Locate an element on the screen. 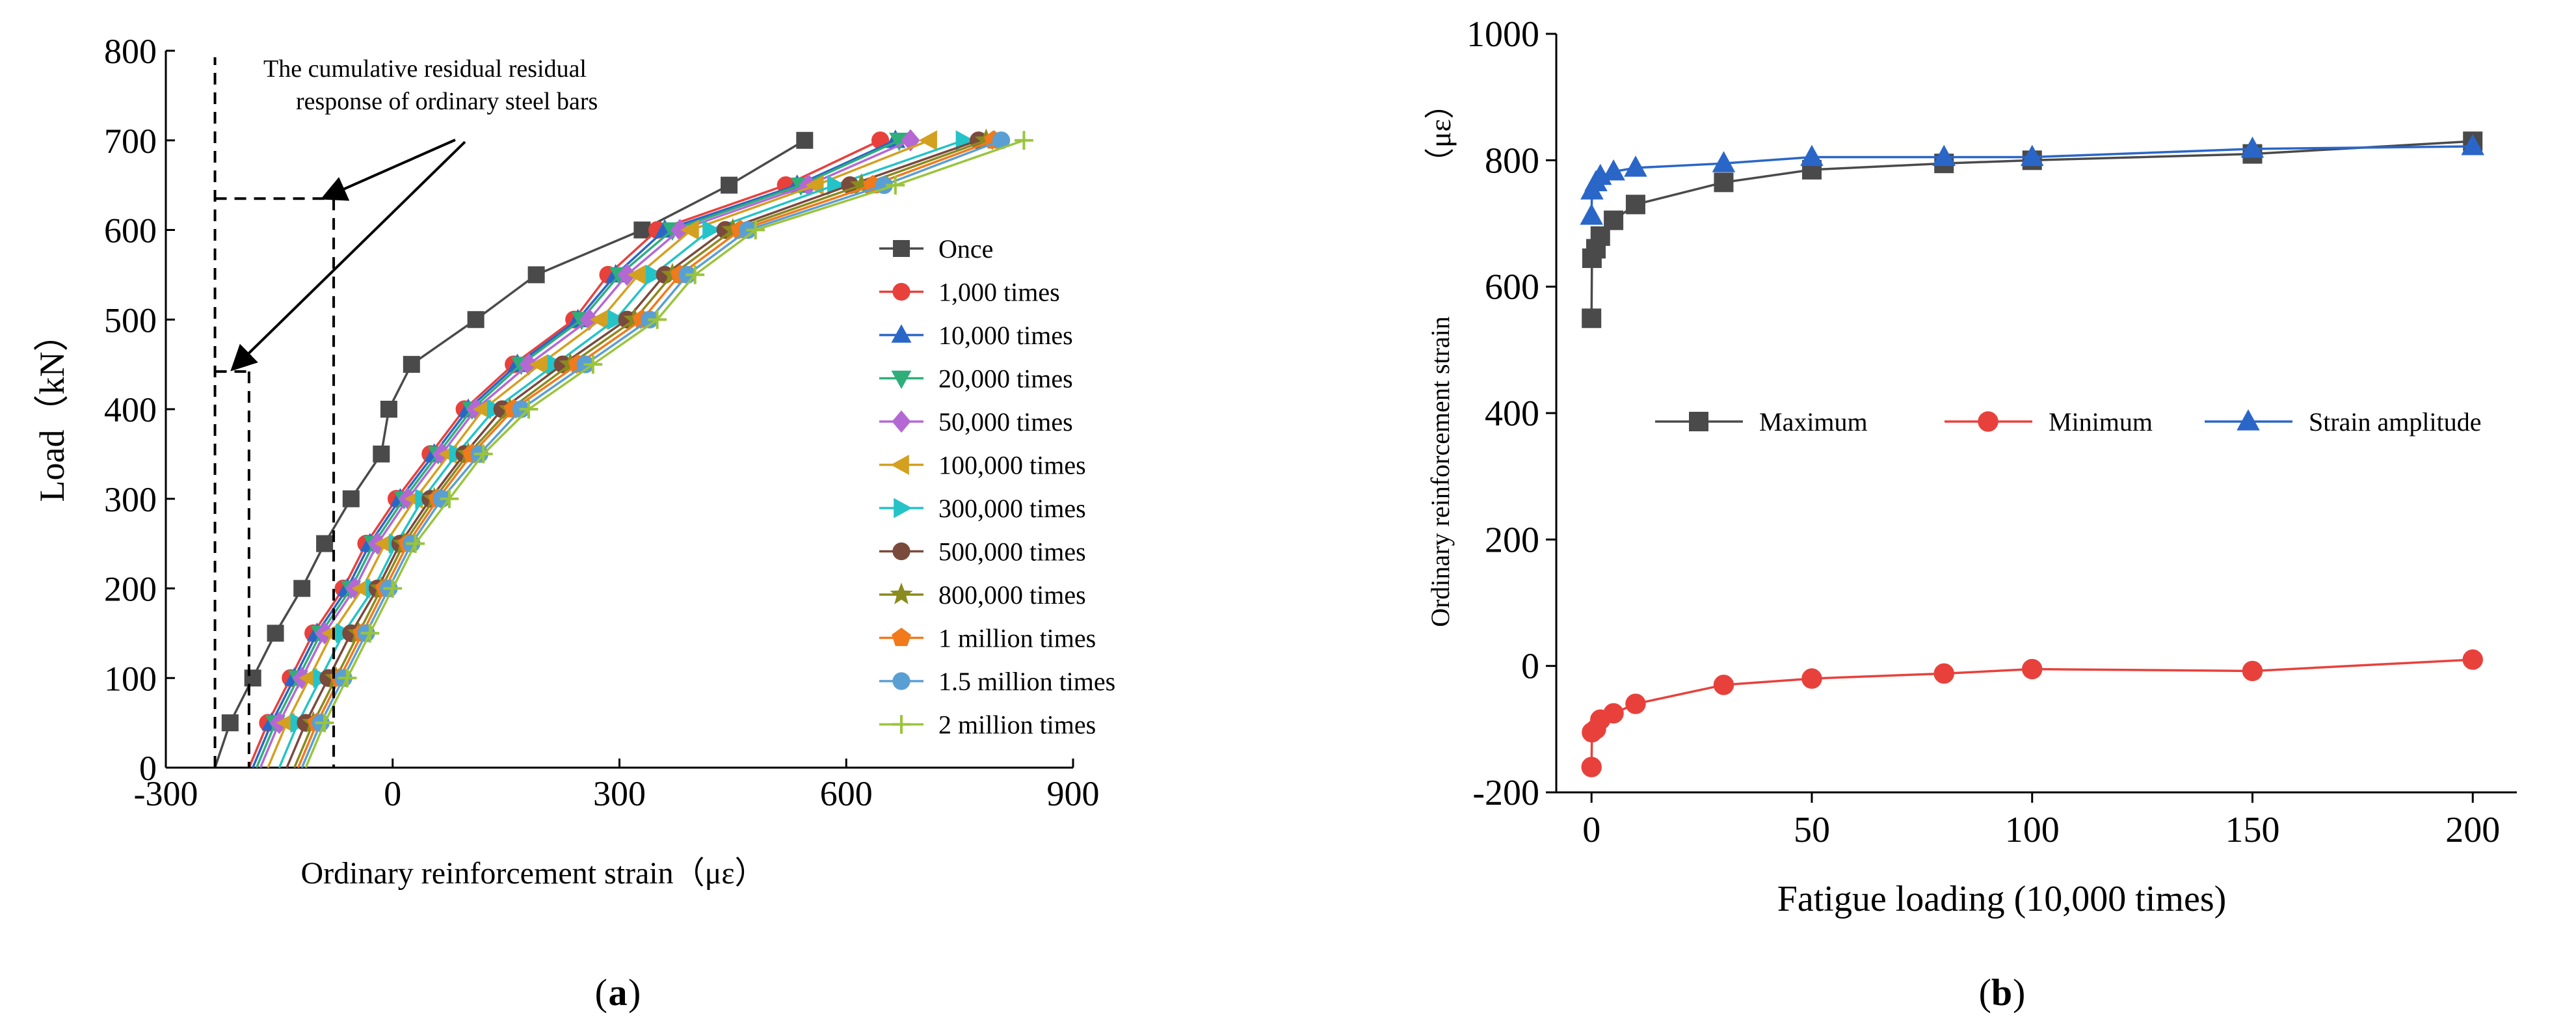  panel-label-paren-open: ( is located at coordinates (1985, 993).